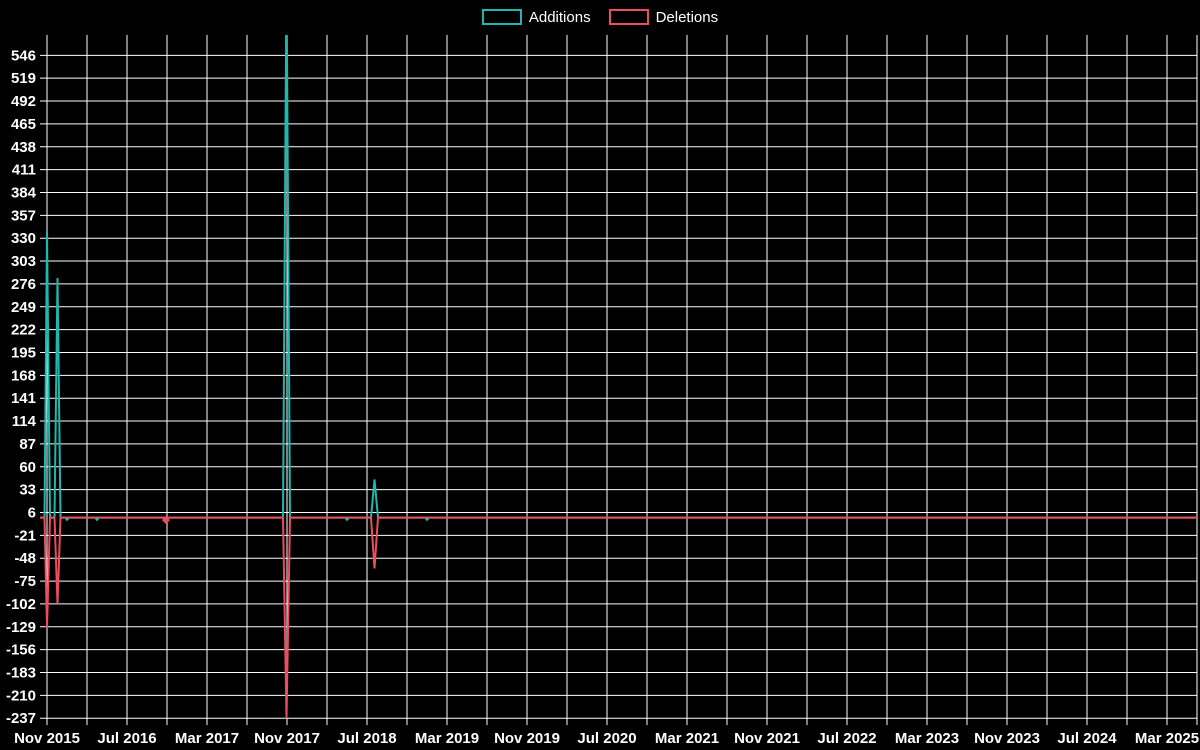 The width and height of the screenshot is (1200, 750). What do you see at coordinates (25, 535) in the screenshot?
I see `y-tick-label: -21` at bounding box center [25, 535].